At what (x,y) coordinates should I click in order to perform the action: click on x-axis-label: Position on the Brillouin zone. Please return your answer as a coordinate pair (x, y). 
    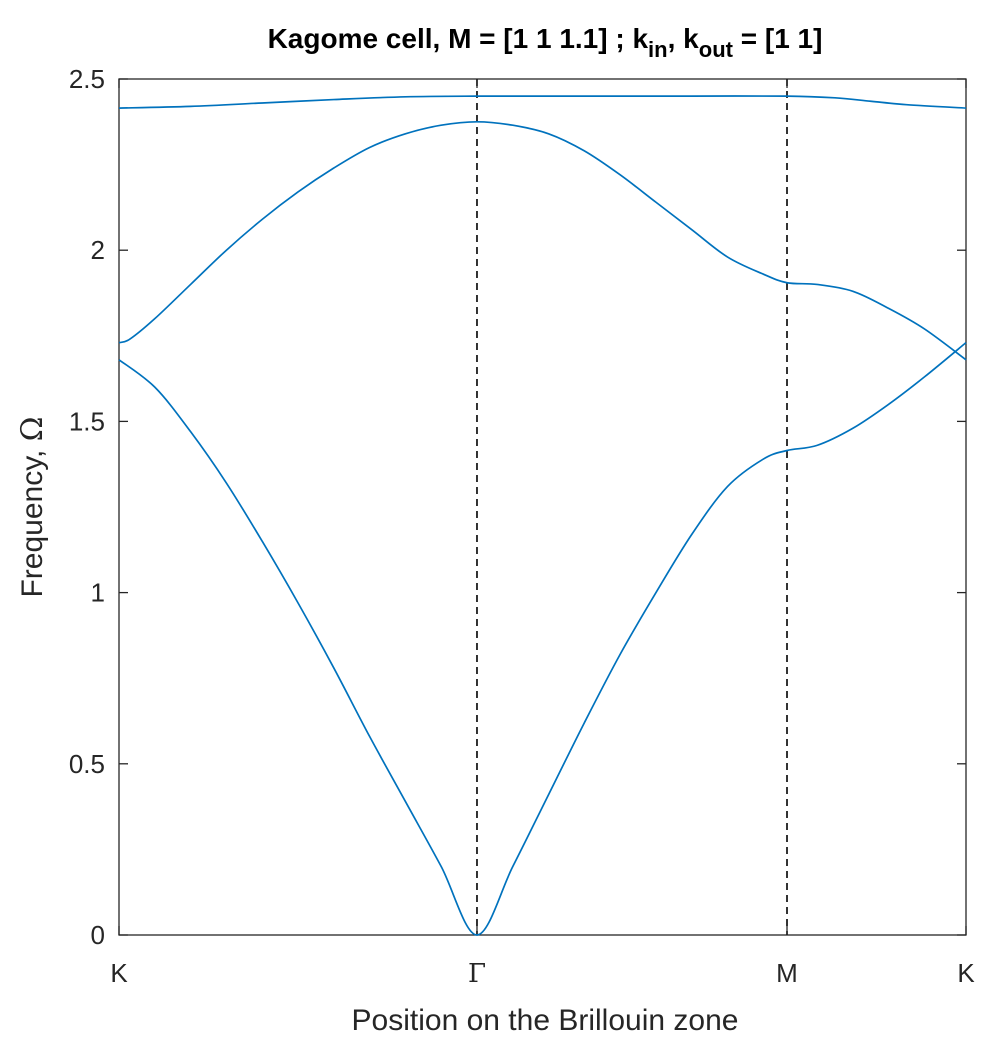
    Looking at the image, I should click on (545, 1020).